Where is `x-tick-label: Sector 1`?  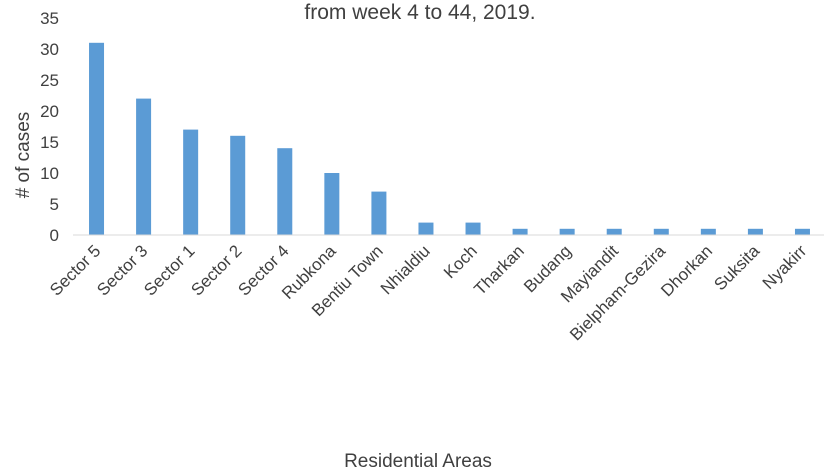
x-tick-label: Sector 1 is located at coordinates (169, 270).